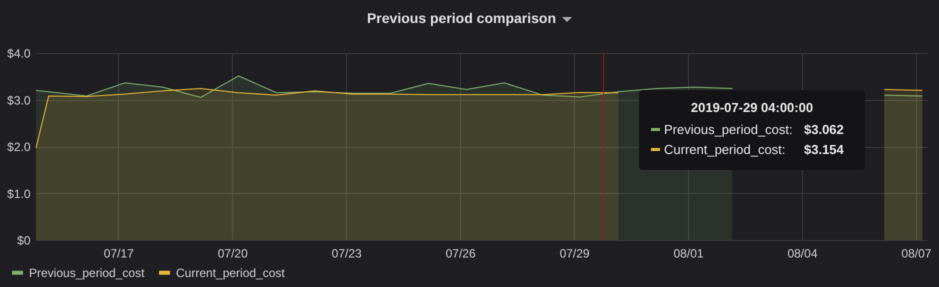 This screenshot has width=939, height=287. I want to click on x-tick-label: 08/01, so click(689, 253).